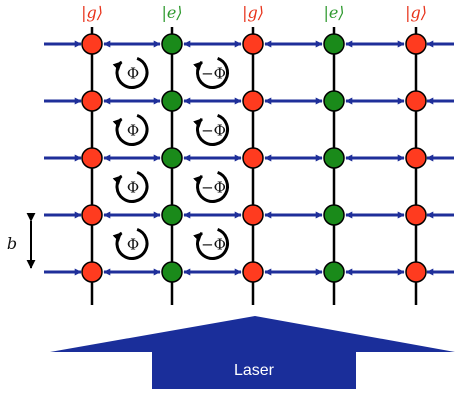  I want to click on laser-arrow-body, so click(254, 370).